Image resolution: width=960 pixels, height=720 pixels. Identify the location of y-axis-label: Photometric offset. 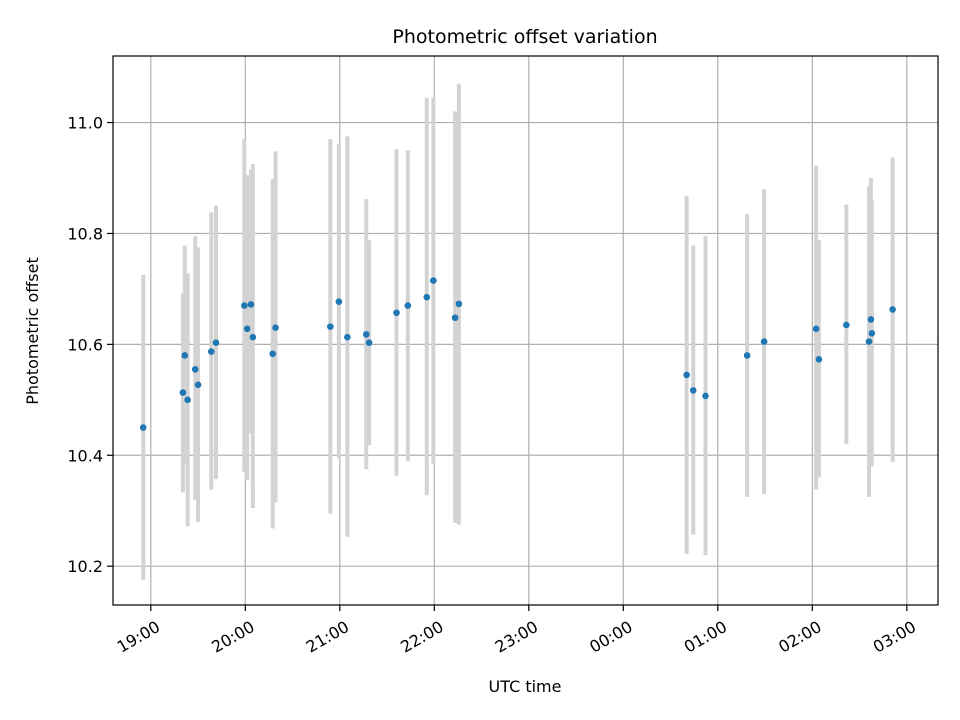
(32, 331).